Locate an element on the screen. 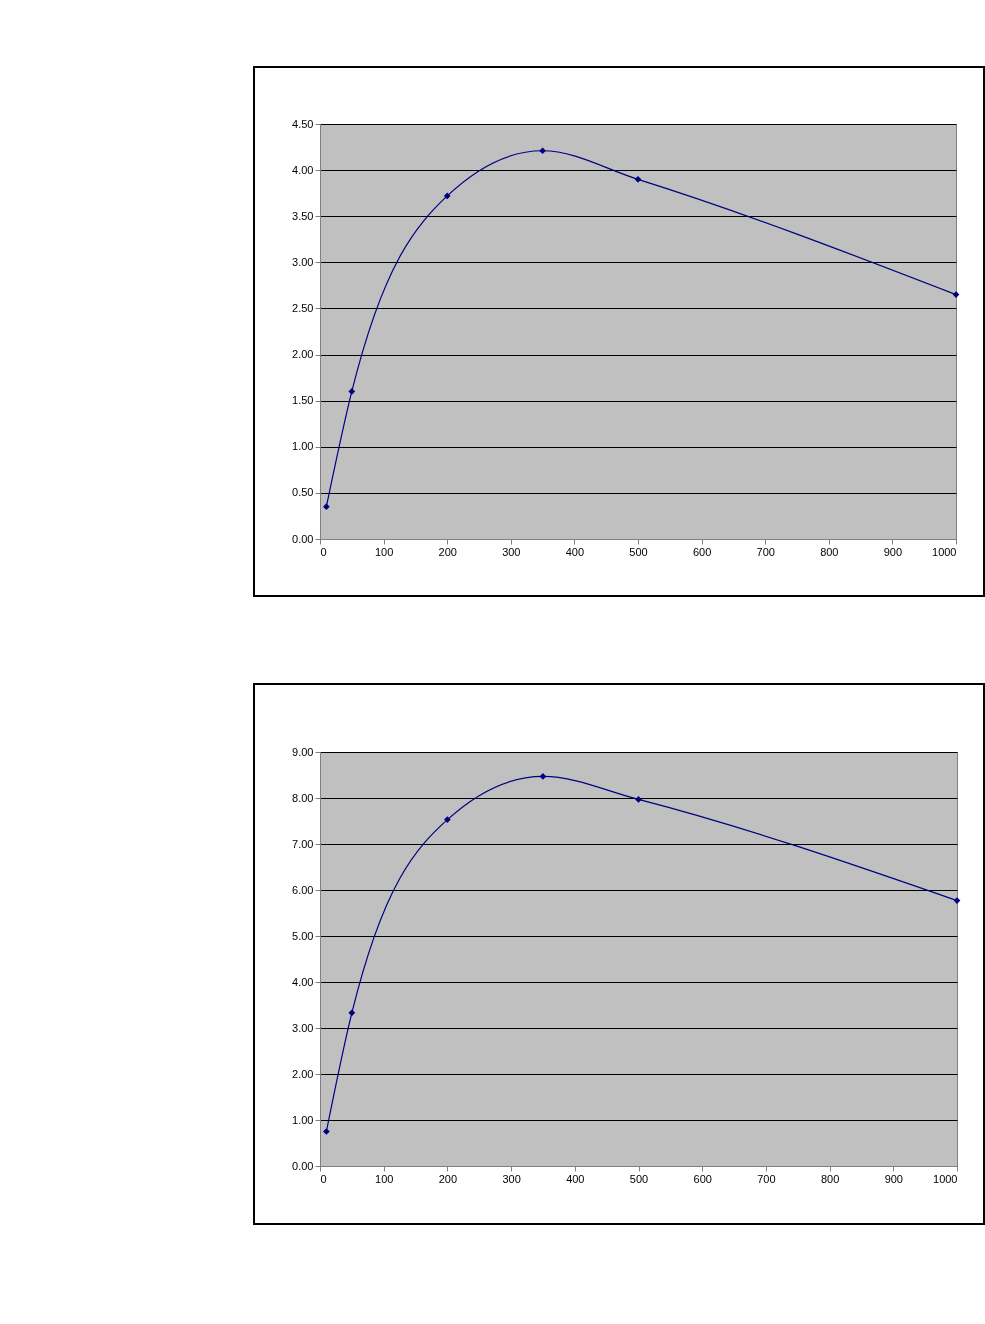 The height and width of the screenshot is (1324, 985). y-tick-label: 7.00 is located at coordinates (303, 843).